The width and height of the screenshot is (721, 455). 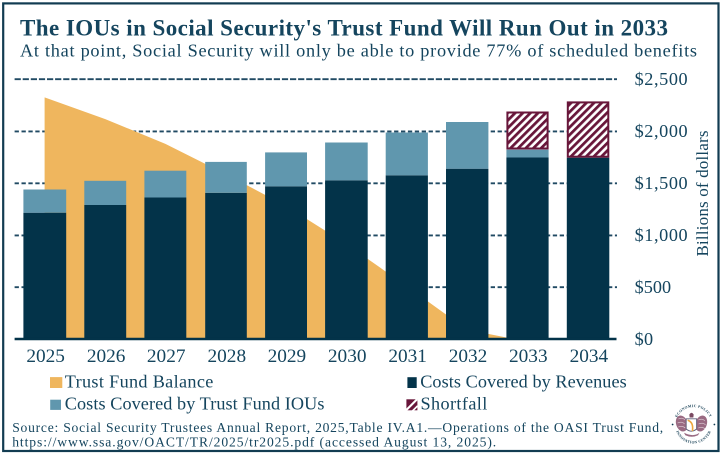 I want to click on svg-text: $1,000, so click(x=661, y=235).